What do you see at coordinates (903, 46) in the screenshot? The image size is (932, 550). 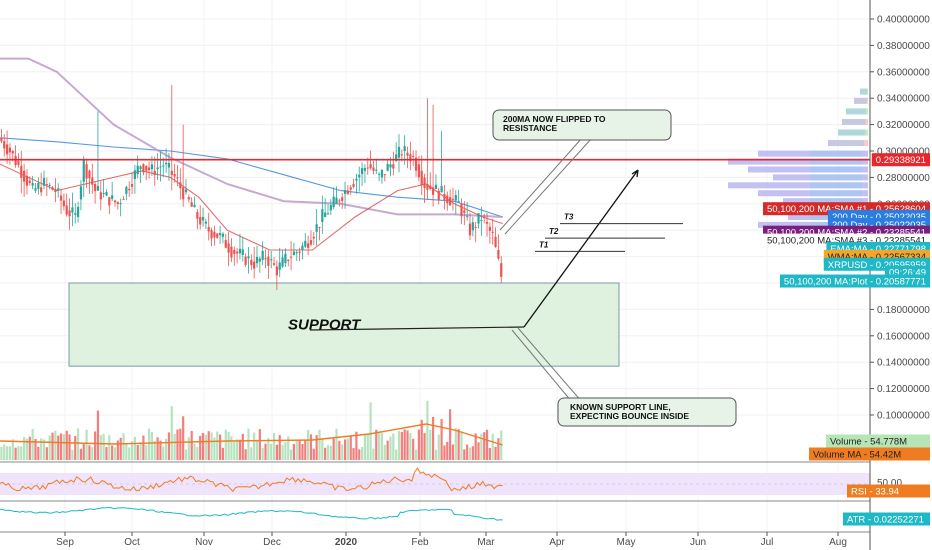 I see `y-tick-label: 0.38000000` at bounding box center [903, 46].